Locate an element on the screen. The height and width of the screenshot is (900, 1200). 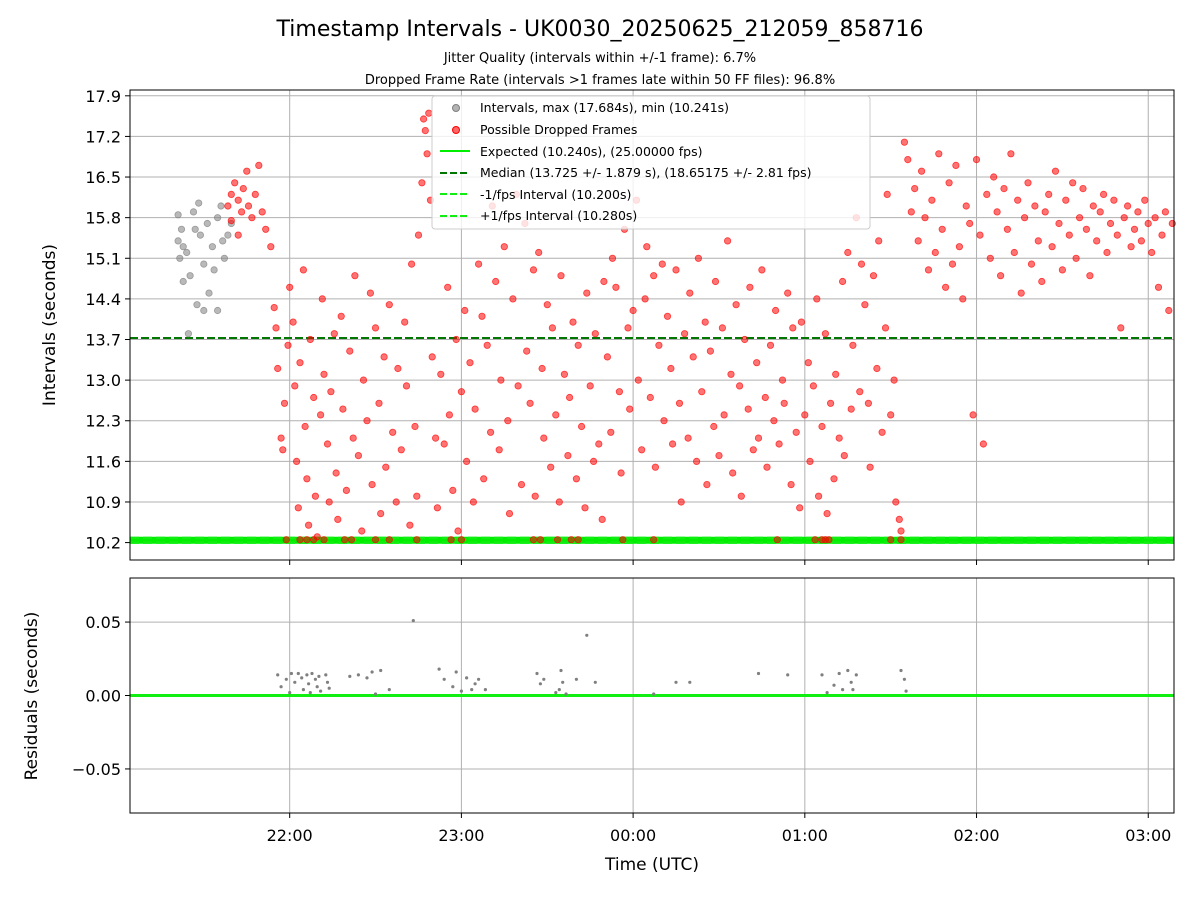
residuals-x-ticks: 22:00 23:00 00:00 01:00 02:00 03:00 is located at coordinates (719, 829).